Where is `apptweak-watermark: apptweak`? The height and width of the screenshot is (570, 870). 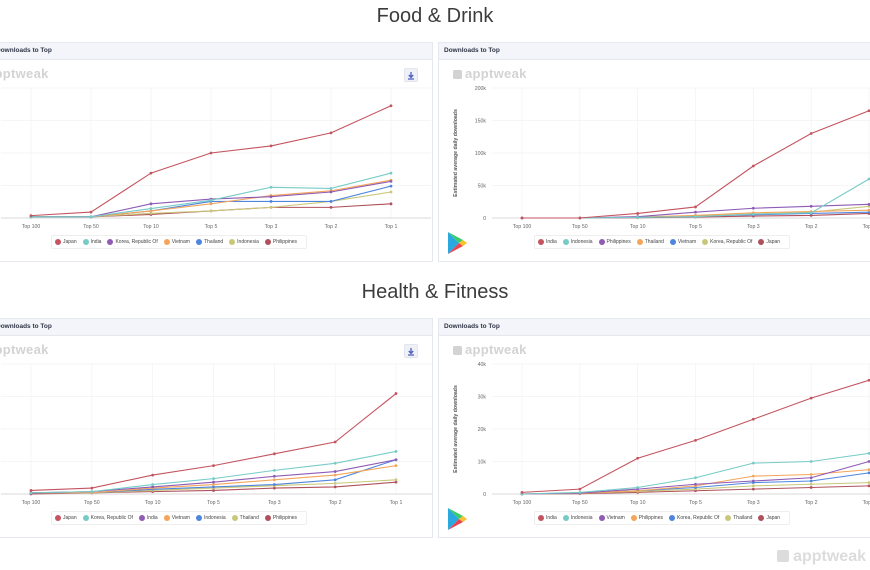
apptweak-watermark: apptweak is located at coordinates (24, 73).